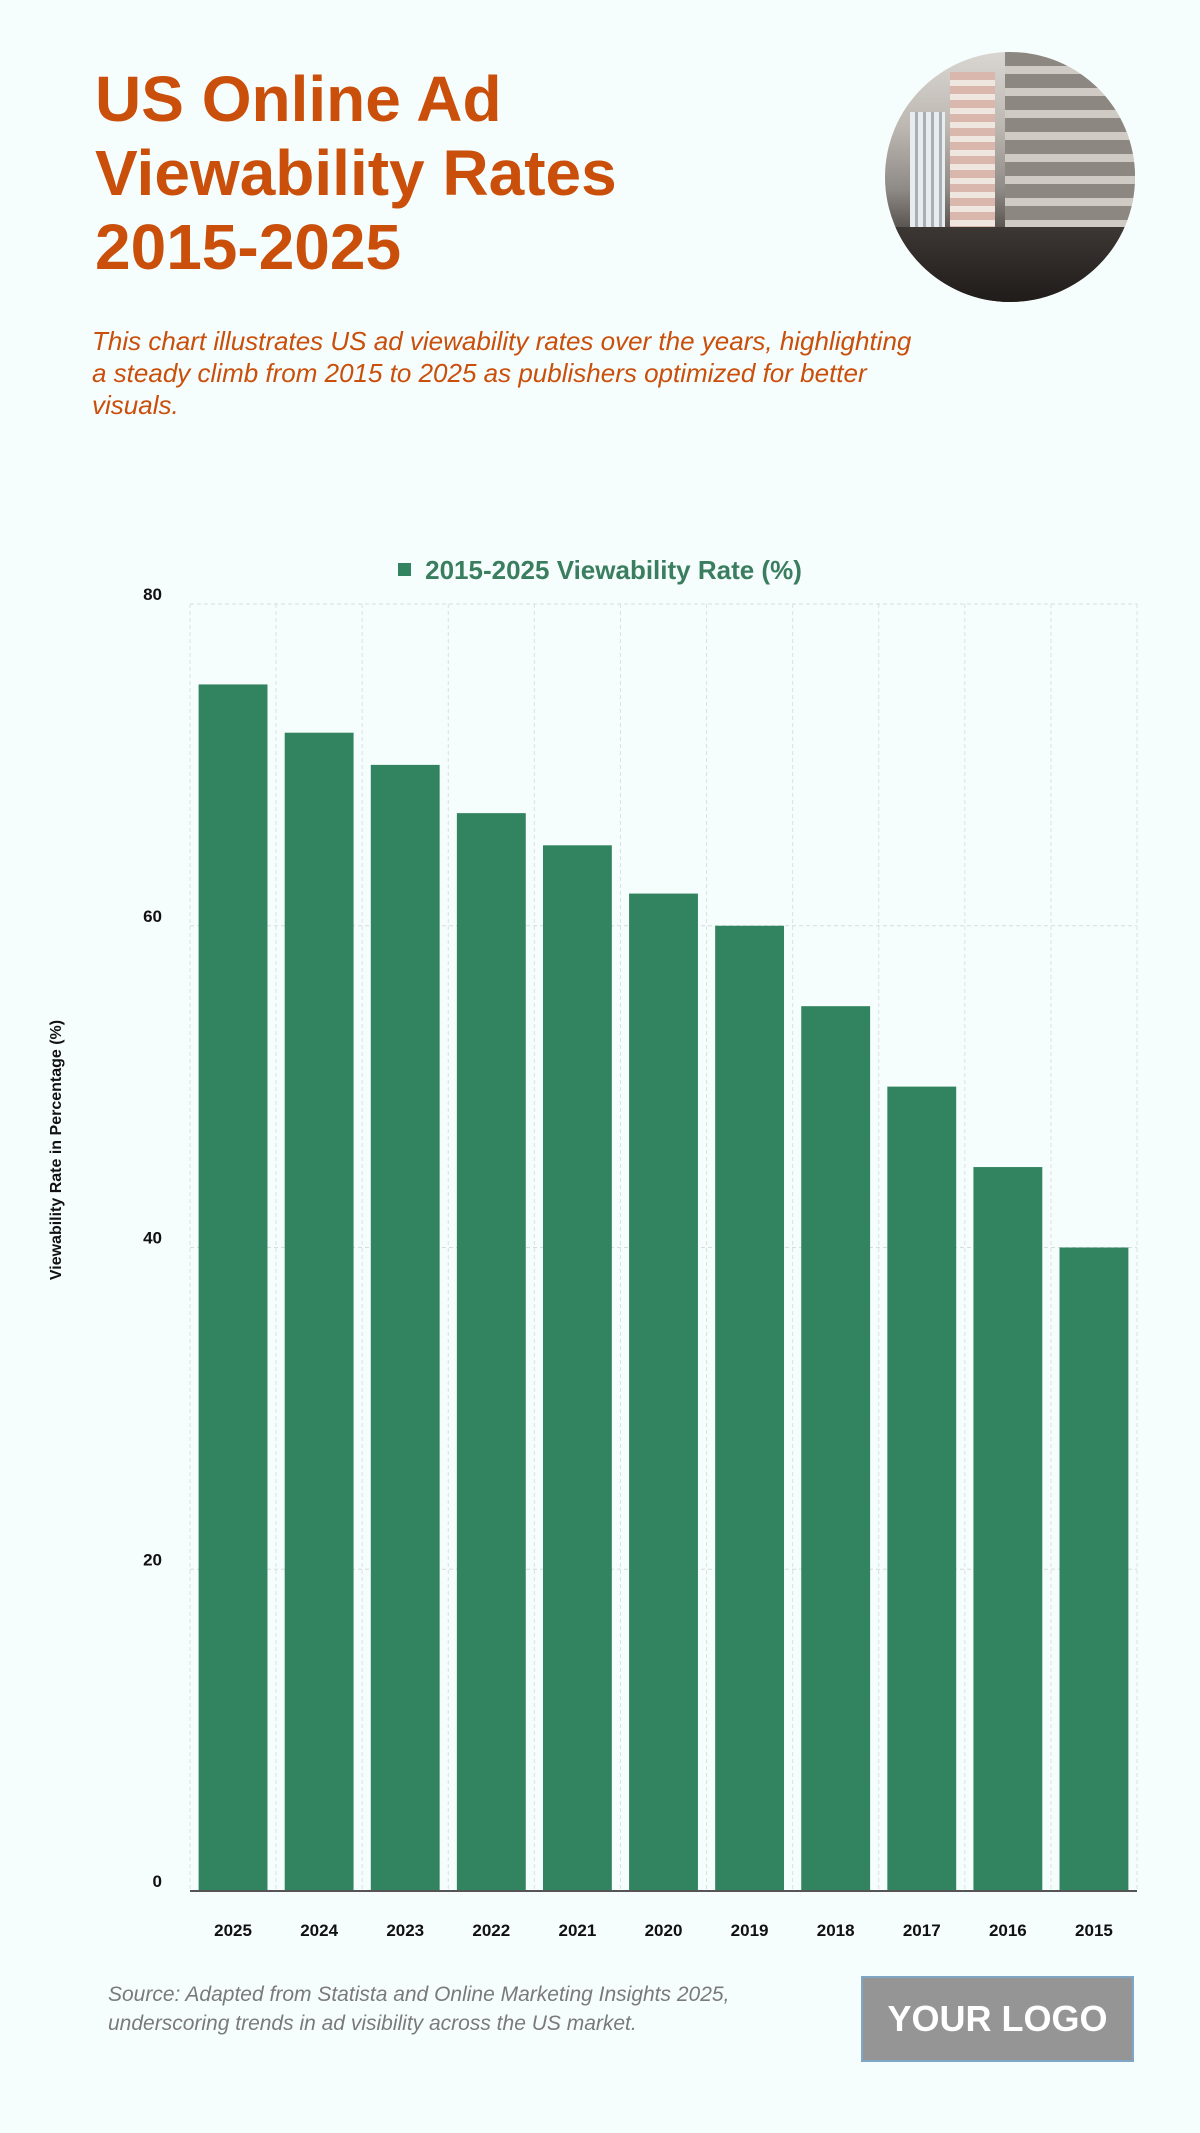 This screenshot has width=1200, height=2133. I want to click on bar-2015, so click(1094, 1569).